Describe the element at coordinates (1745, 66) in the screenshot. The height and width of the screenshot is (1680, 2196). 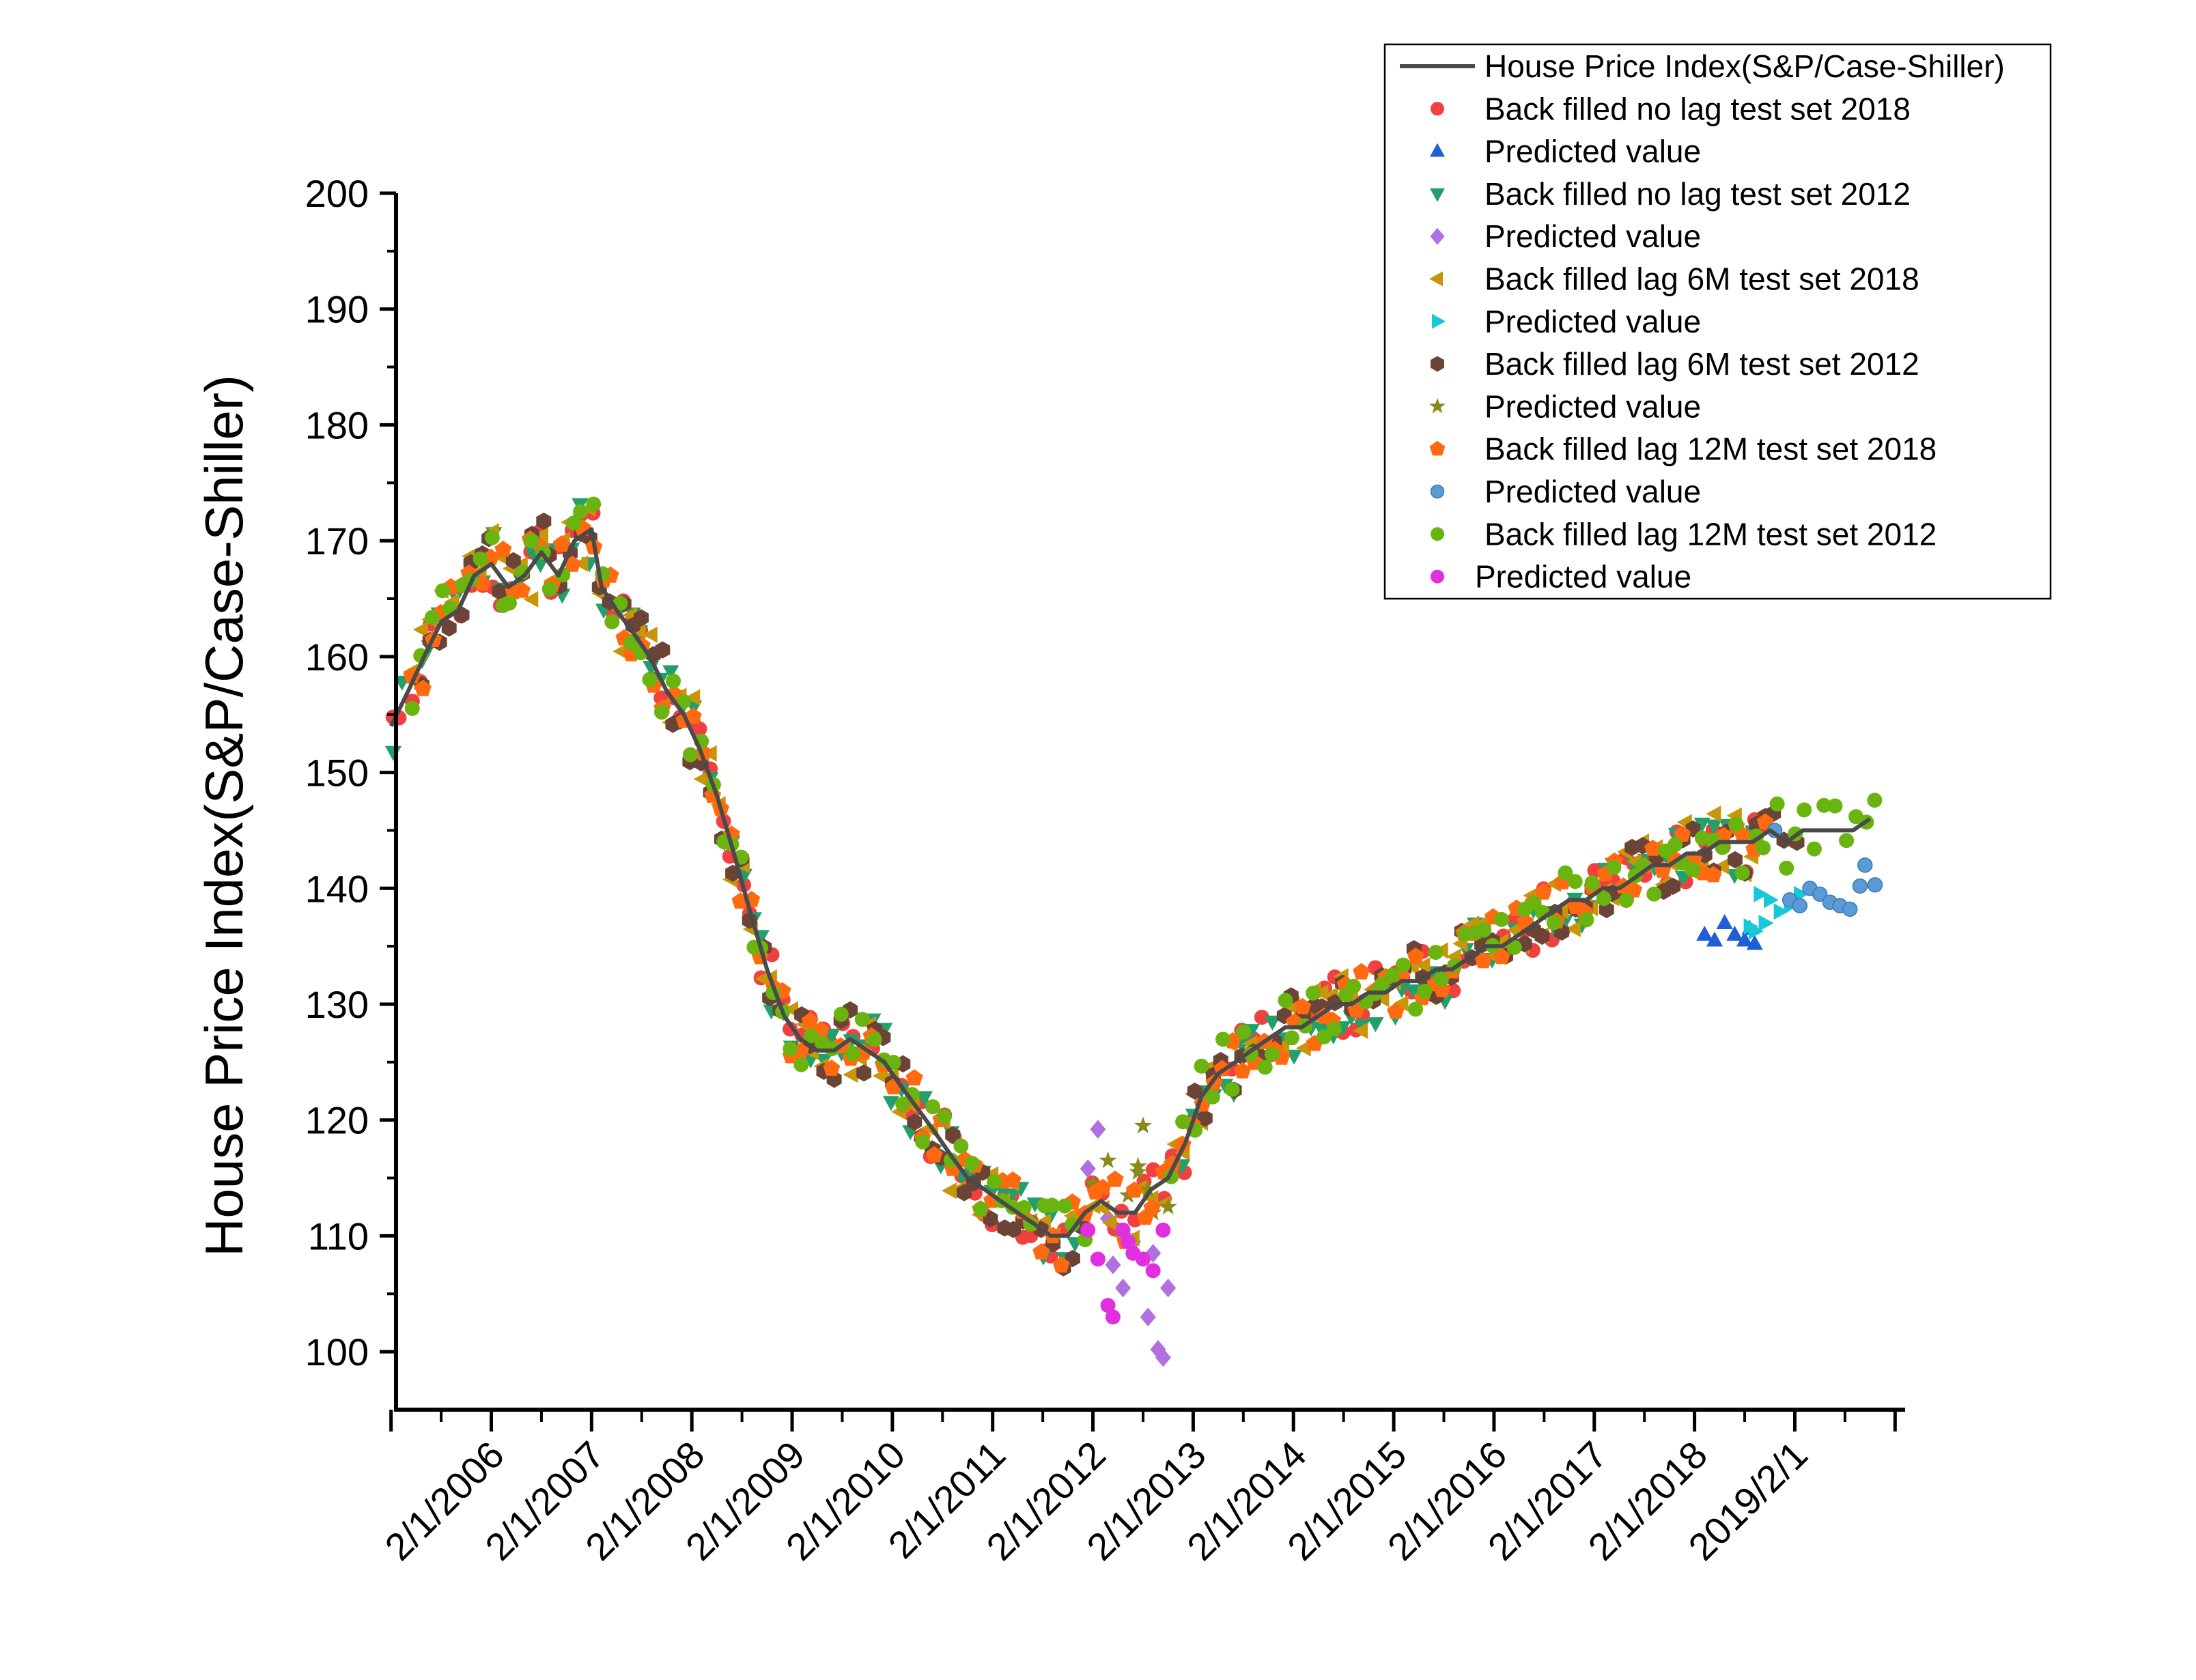
I see `legend-label: House Price Index(S&P/Case-Shiller)` at that location.